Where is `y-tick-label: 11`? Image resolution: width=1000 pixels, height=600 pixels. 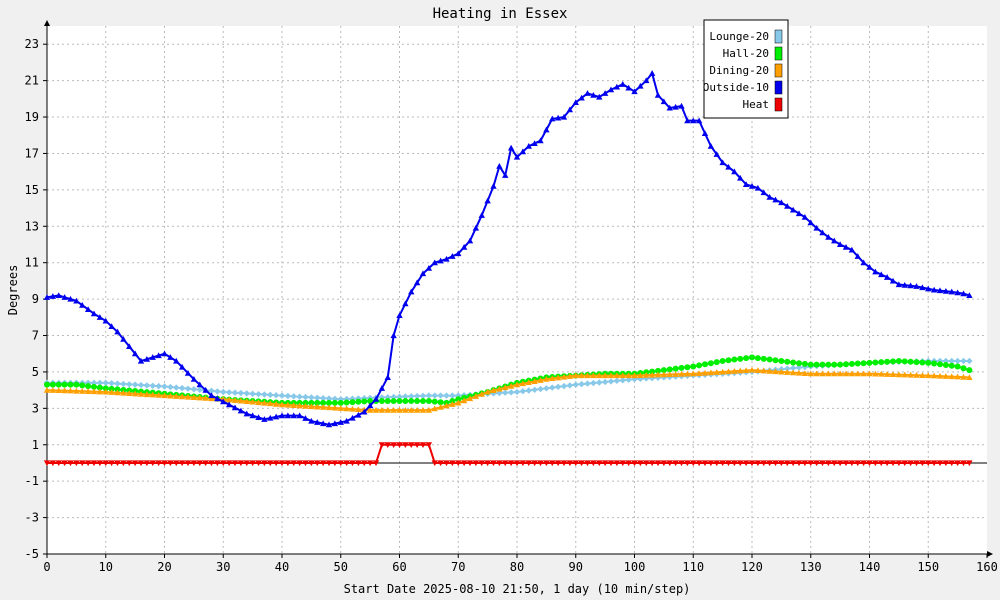 y-tick-label: 11 is located at coordinates (32, 263).